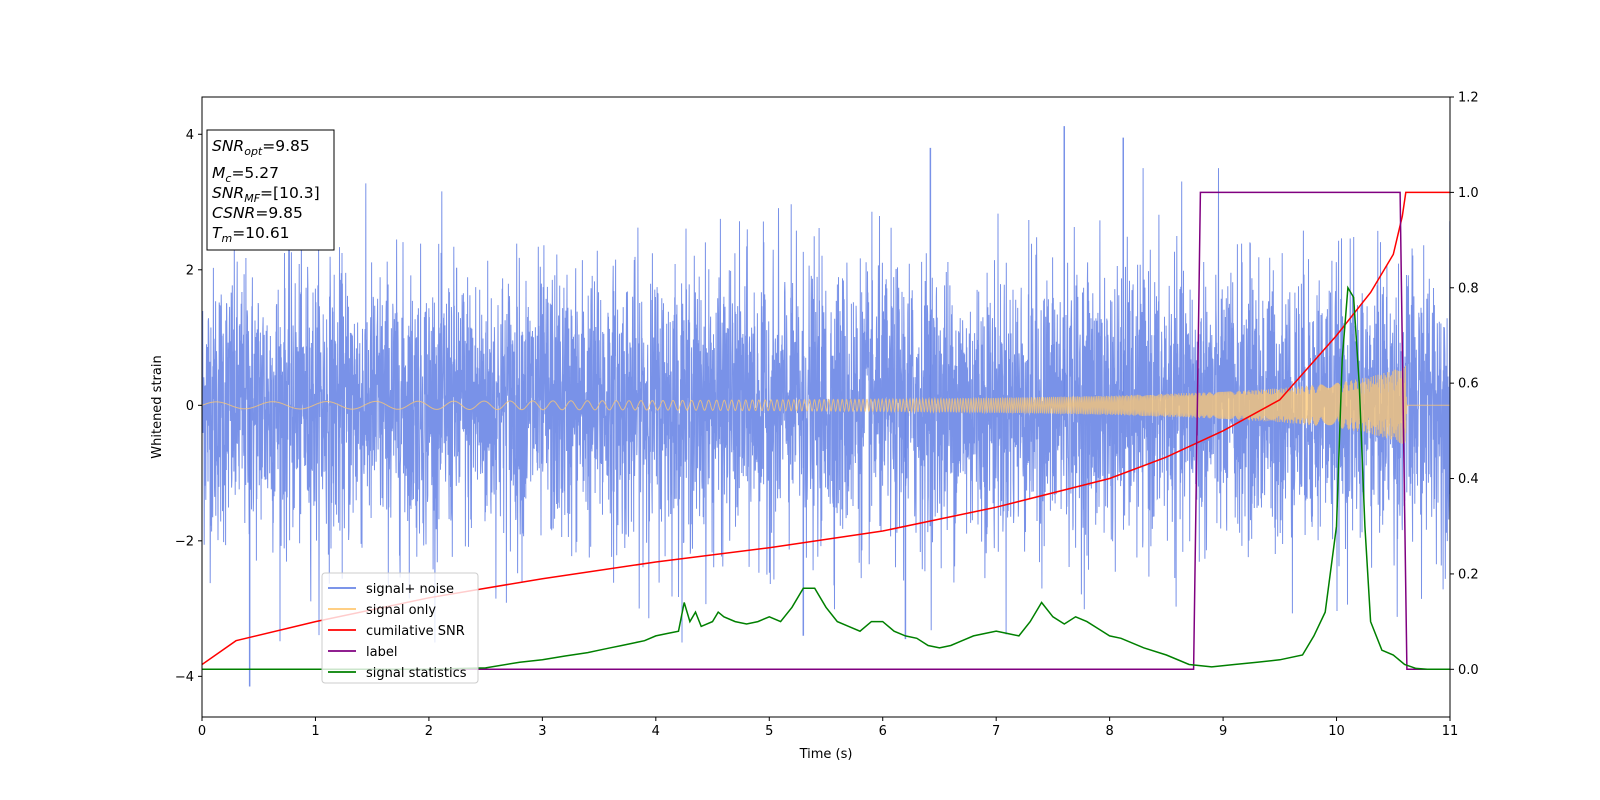 This screenshot has width=1600, height=800. I want to click on info-csnr: CSNR=9.85, so click(257, 213).